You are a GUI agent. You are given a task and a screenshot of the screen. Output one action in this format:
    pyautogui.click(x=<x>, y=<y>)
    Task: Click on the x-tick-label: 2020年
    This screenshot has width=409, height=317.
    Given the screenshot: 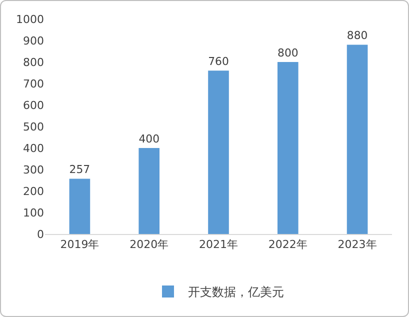 What is the action you would take?
    pyautogui.click(x=149, y=245)
    